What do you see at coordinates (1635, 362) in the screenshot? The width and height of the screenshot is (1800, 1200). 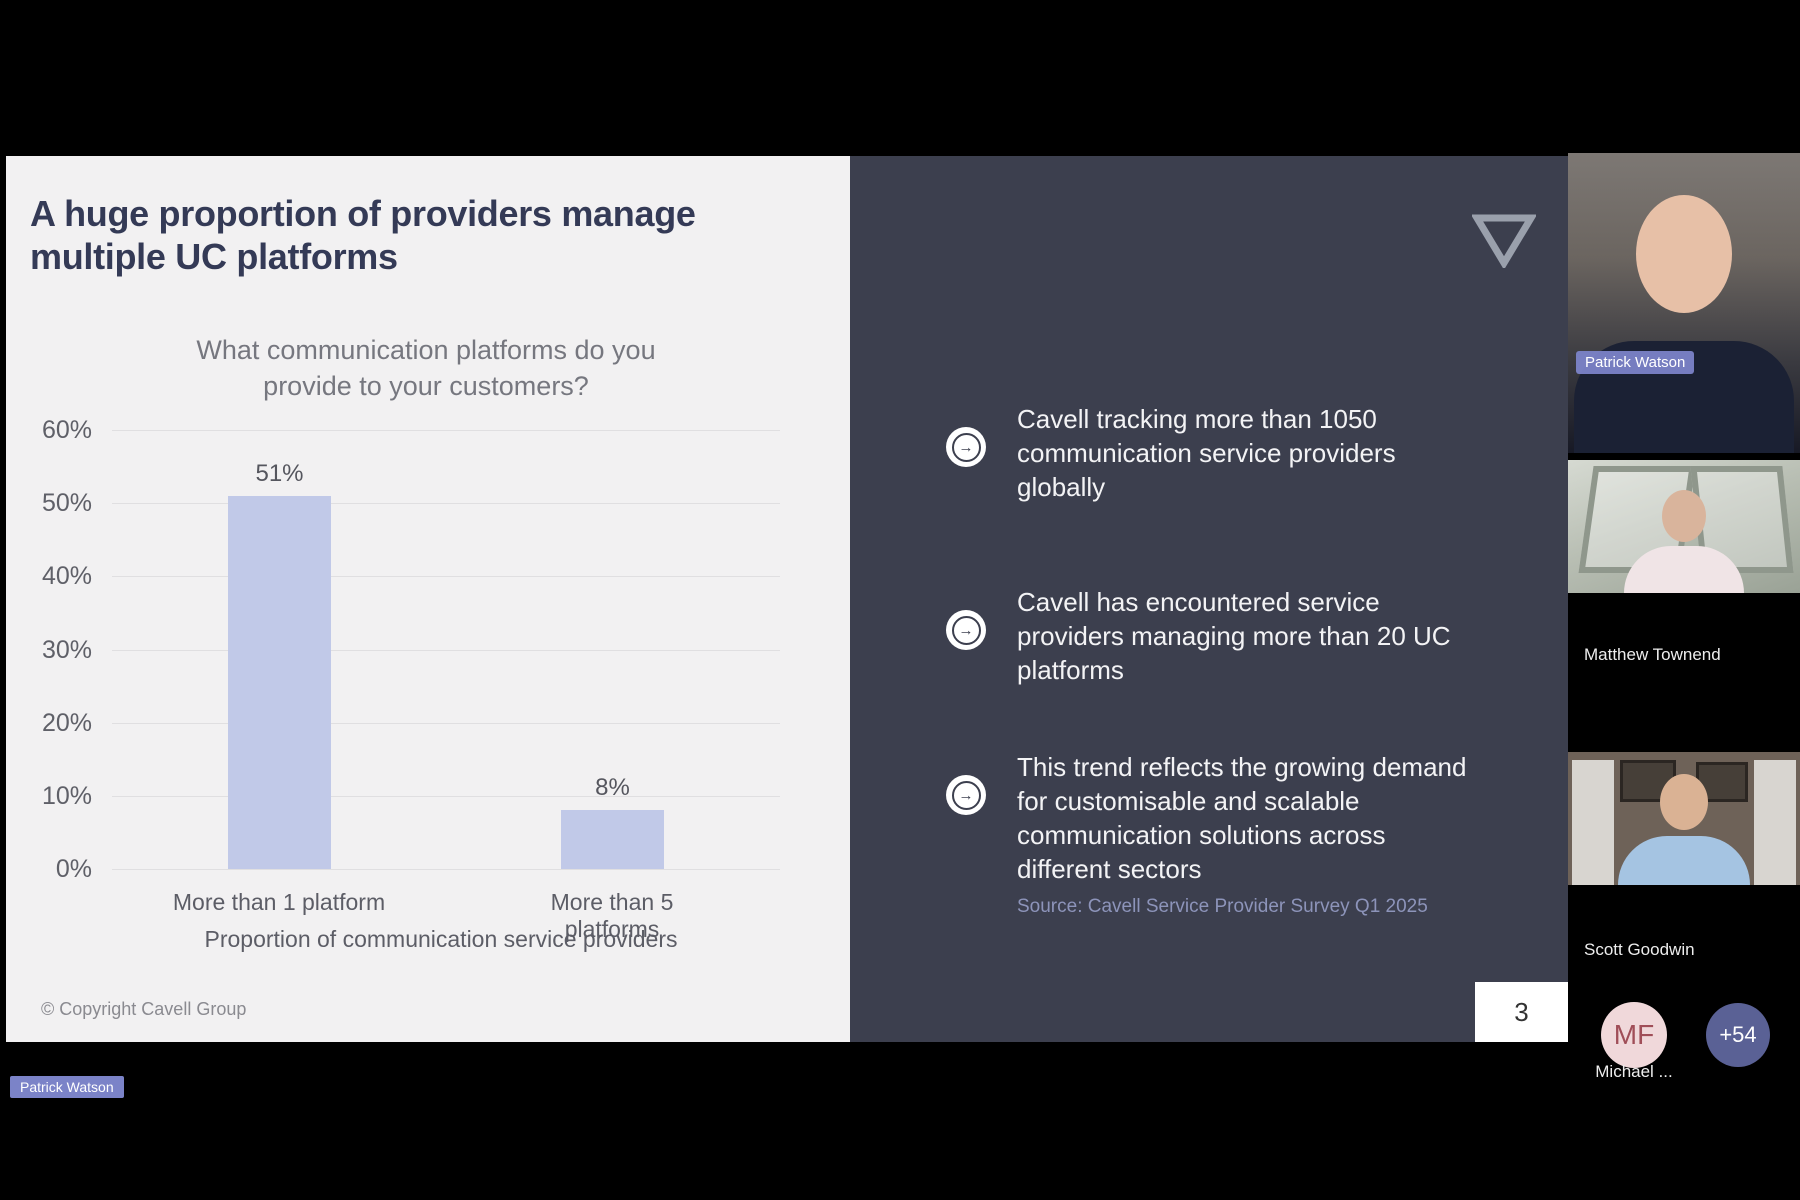 I see `participant-name-tag: Patrick Watson` at bounding box center [1635, 362].